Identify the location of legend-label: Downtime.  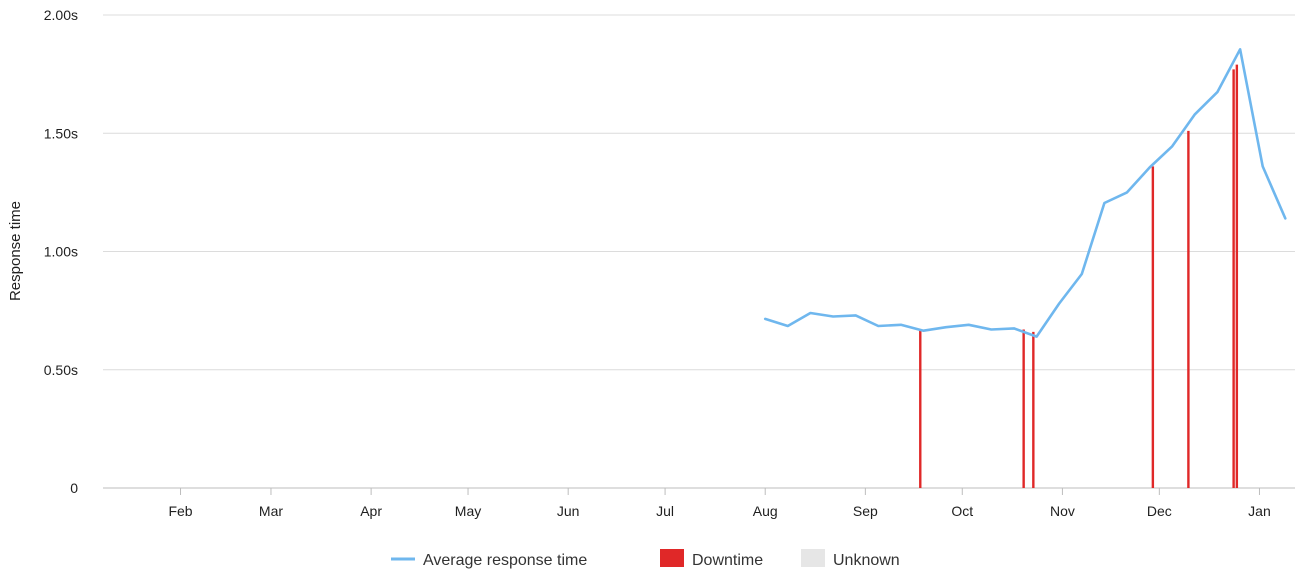
(727, 560).